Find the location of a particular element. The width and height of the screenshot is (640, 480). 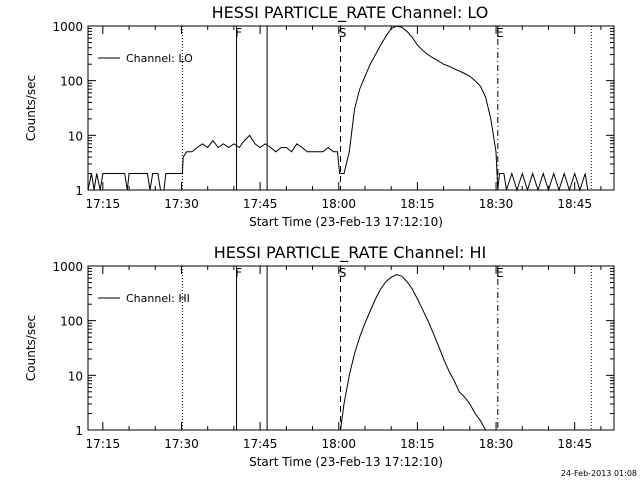

series-line is located at coordinates (413, 352).